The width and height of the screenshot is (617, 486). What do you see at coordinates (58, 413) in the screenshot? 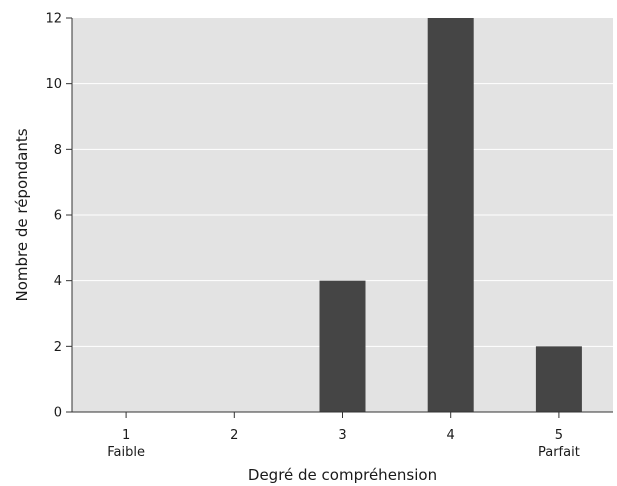
I see `y-tick-label: 0` at bounding box center [58, 413].